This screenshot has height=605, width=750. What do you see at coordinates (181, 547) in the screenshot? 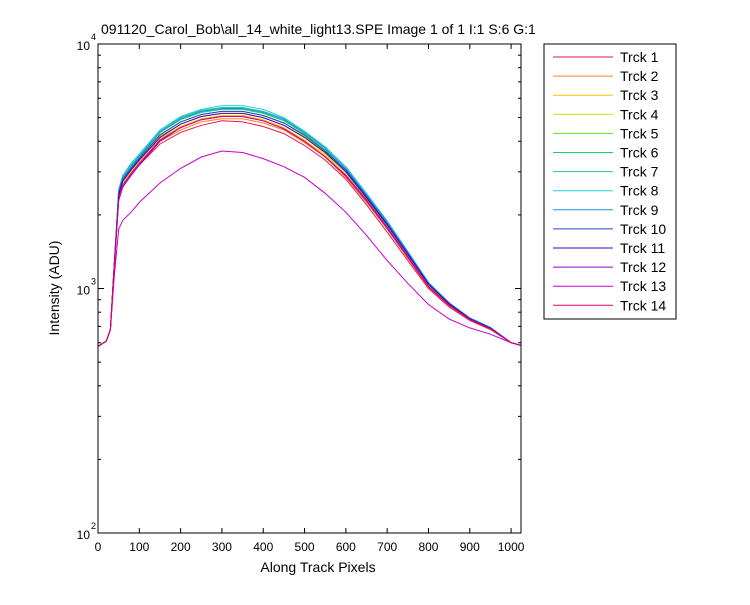
I see `x-tick-label: 200` at bounding box center [181, 547].